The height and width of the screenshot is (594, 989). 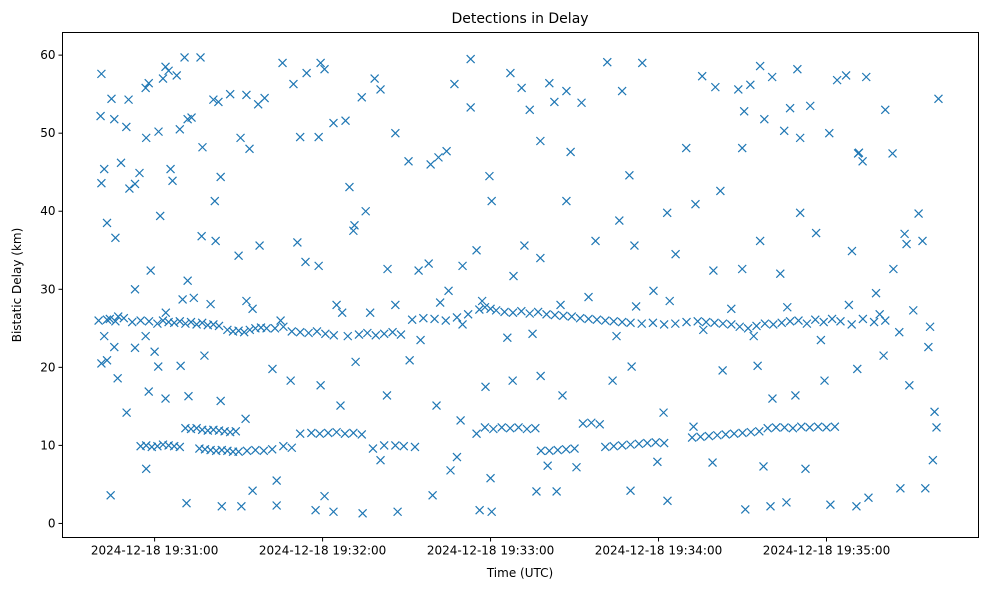 I want to click on series-track-lower, so click(x=488, y=440).